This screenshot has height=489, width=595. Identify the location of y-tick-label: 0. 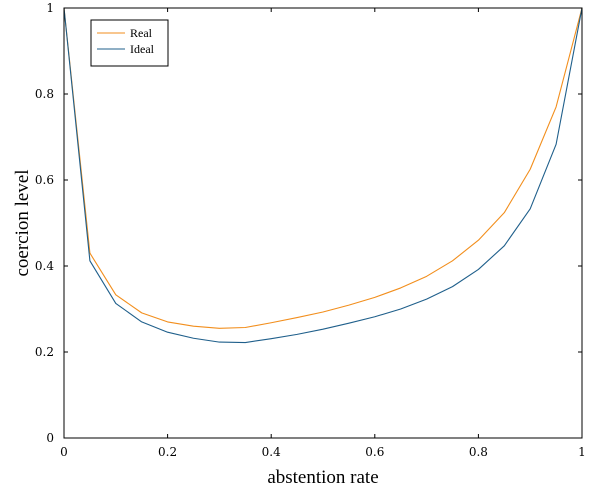
(50, 438).